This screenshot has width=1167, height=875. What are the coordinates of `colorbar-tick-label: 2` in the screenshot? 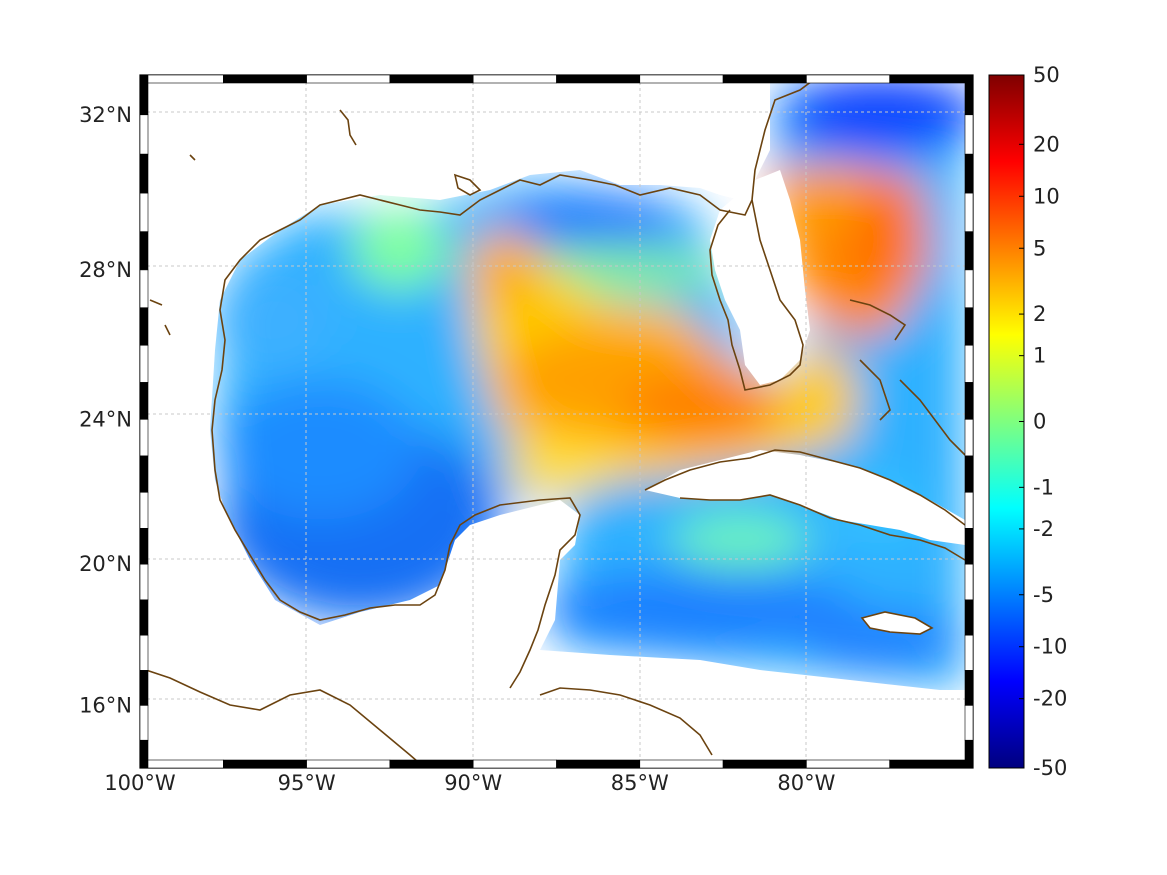 It's located at (1039, 314).